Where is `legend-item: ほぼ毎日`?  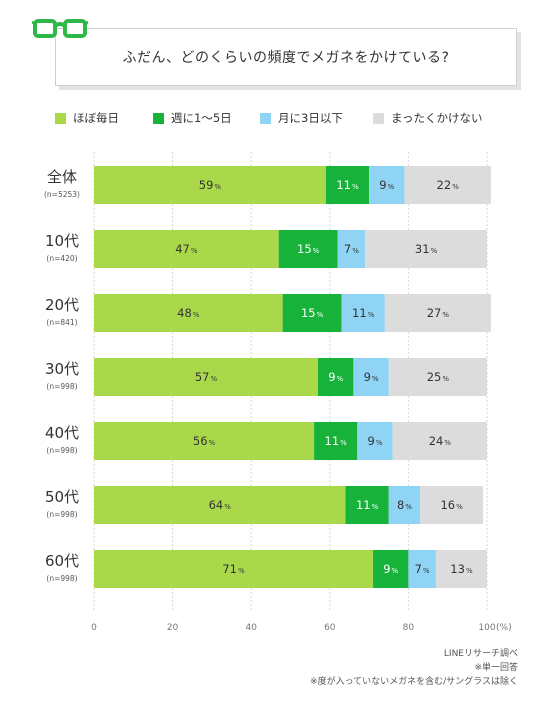 legend-item: ほぼ毎日 is located at coordinates (87, 118).